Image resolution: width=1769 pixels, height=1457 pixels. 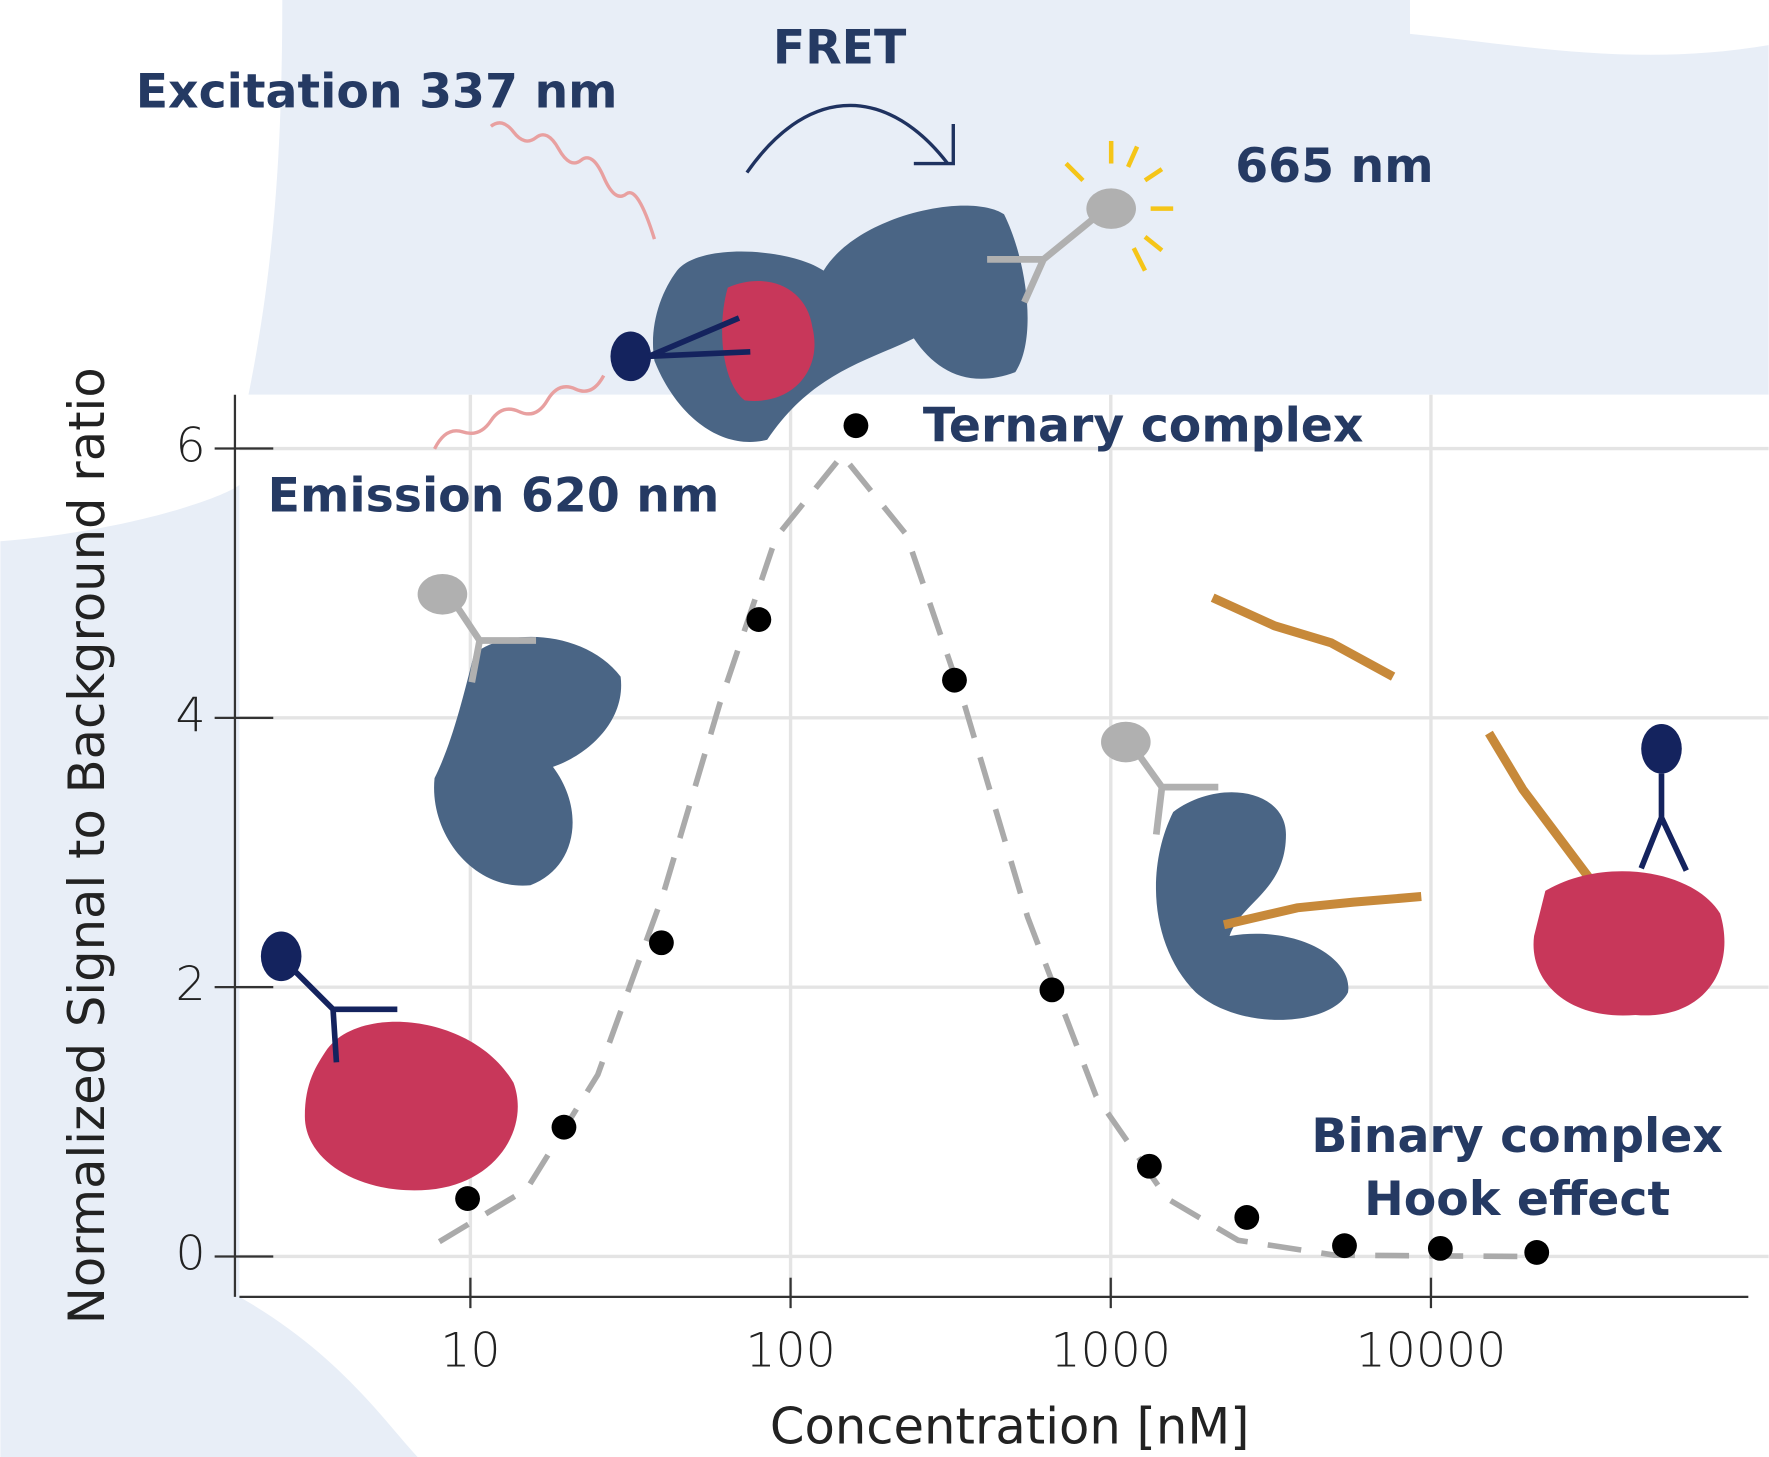 What do you see at coordinates (1334, 166) in the screenshot?
I see `annotation: 665 nm` at bounding box center [1334, 166].